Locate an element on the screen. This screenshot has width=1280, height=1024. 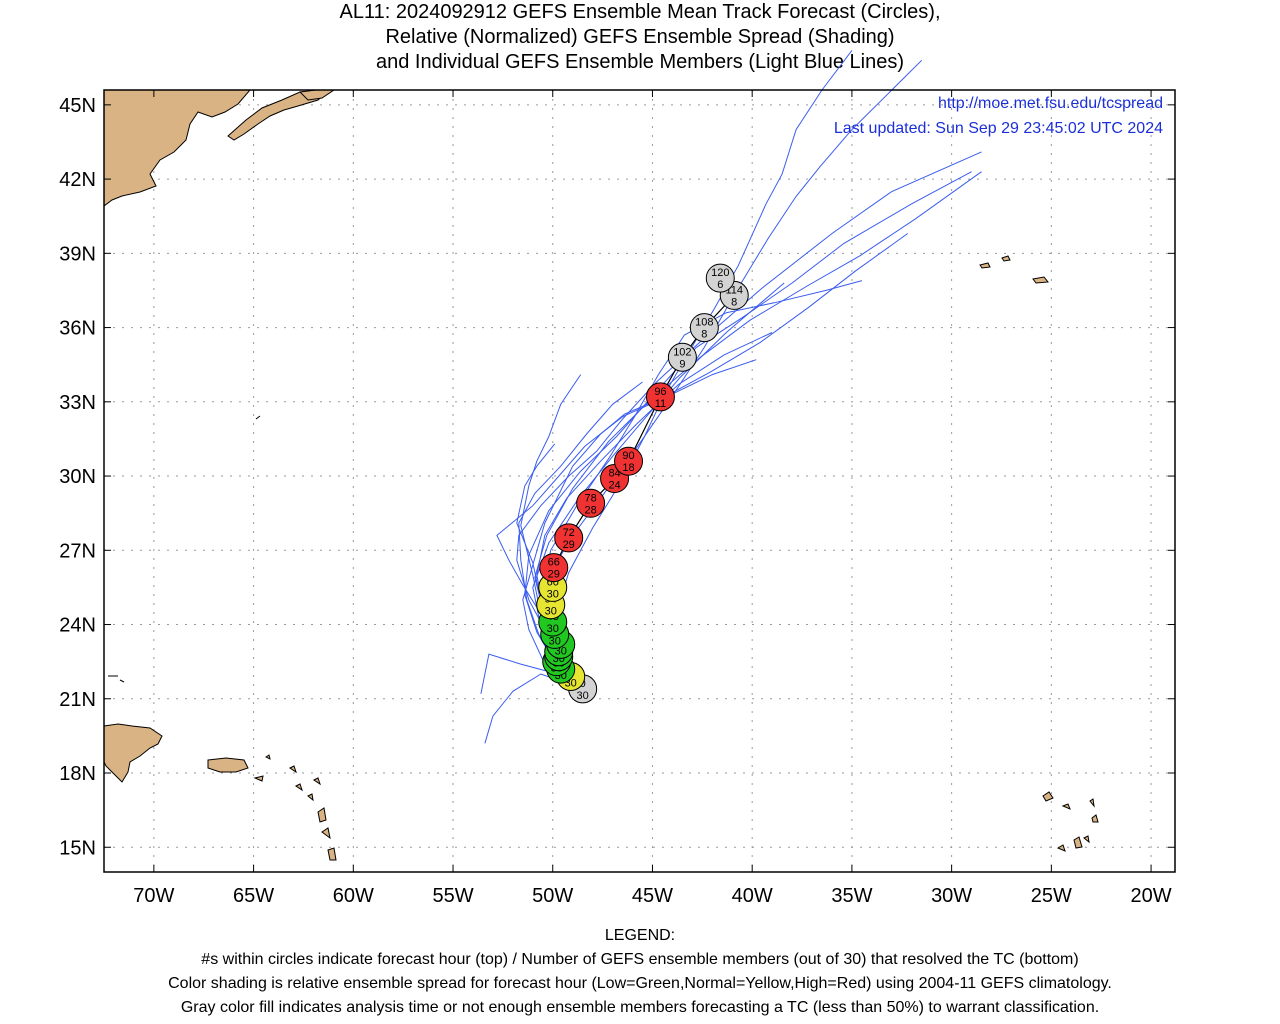
forecast-hour: 78 is located at coordinates (591, 498).